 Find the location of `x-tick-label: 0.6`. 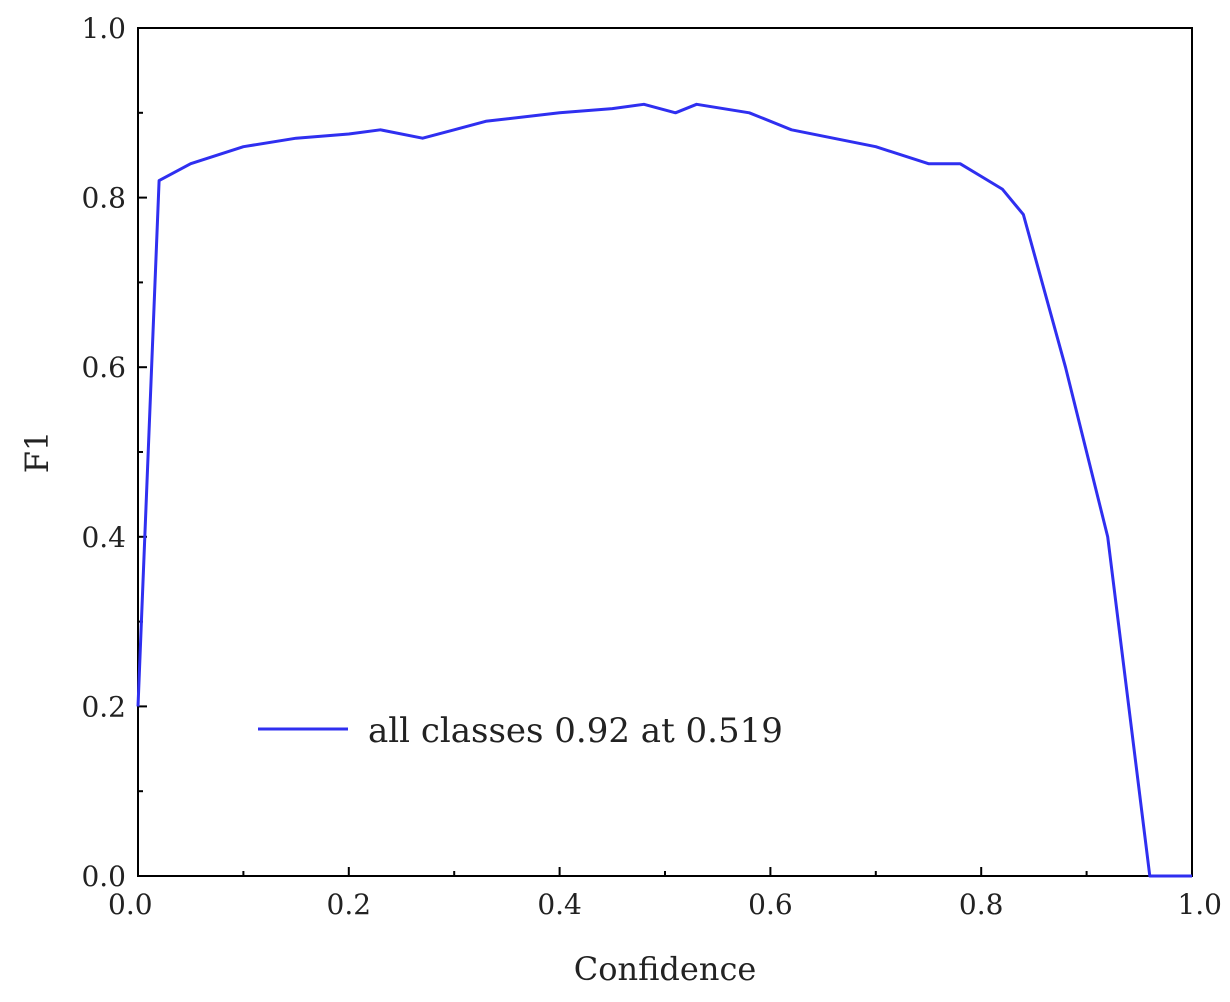

x-tick-label: 0.6 is located at coordinates (770, 904).